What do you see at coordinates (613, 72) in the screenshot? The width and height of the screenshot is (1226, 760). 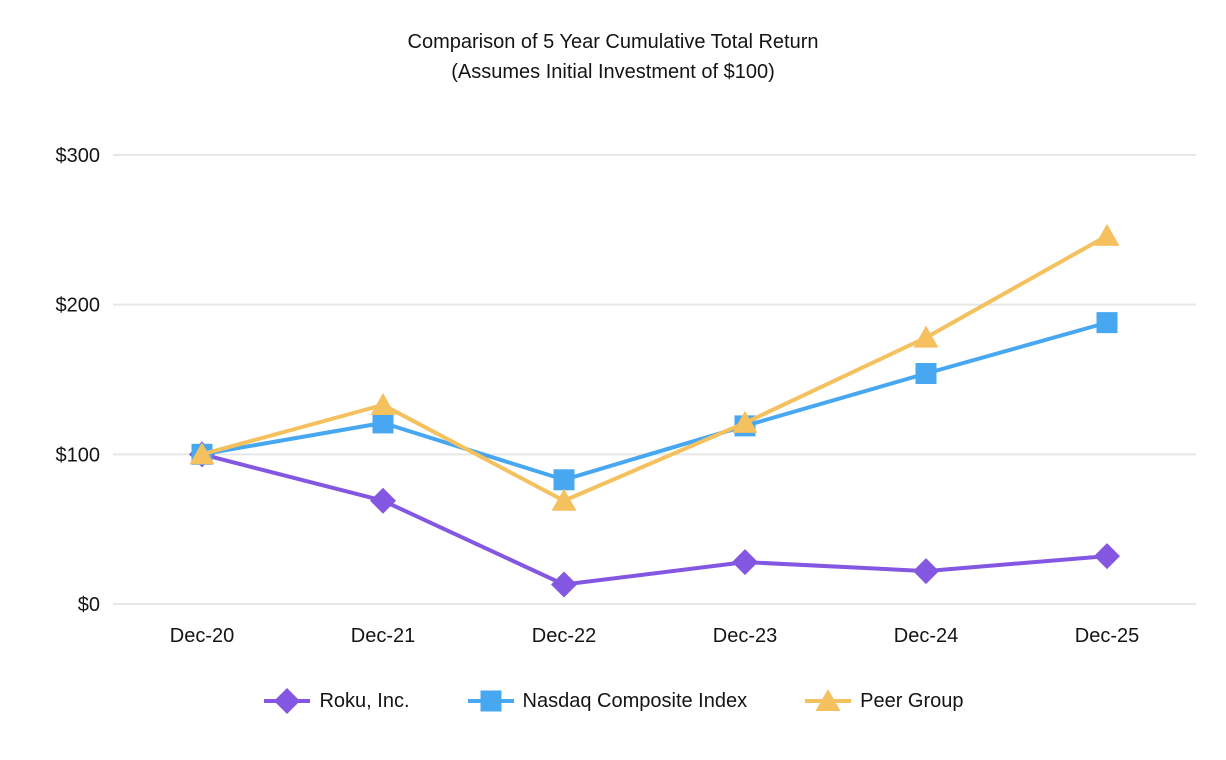 I see `chart-title-line2: (Assumes Initial Investment of $100)` at bounding box center [613, 72].